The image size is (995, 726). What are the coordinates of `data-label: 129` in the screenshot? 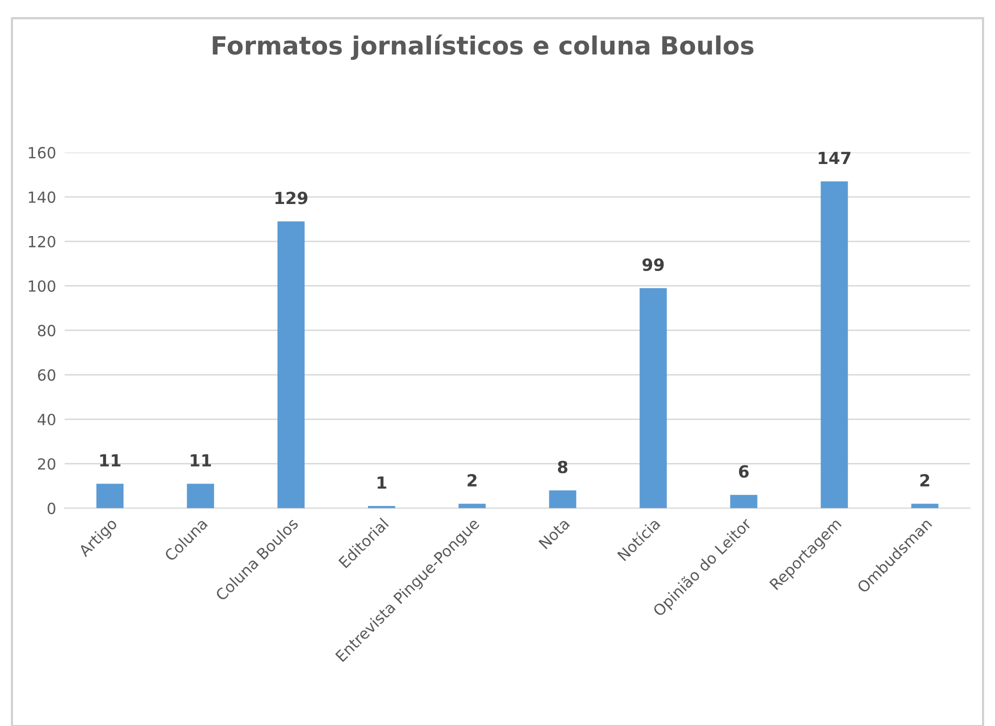 It's located at (292, 198).